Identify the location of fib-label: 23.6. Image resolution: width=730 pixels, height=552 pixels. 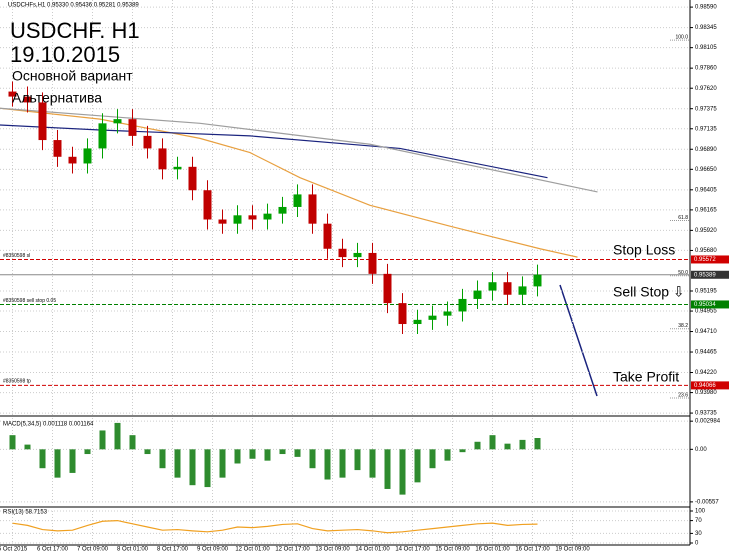
(683, 395).